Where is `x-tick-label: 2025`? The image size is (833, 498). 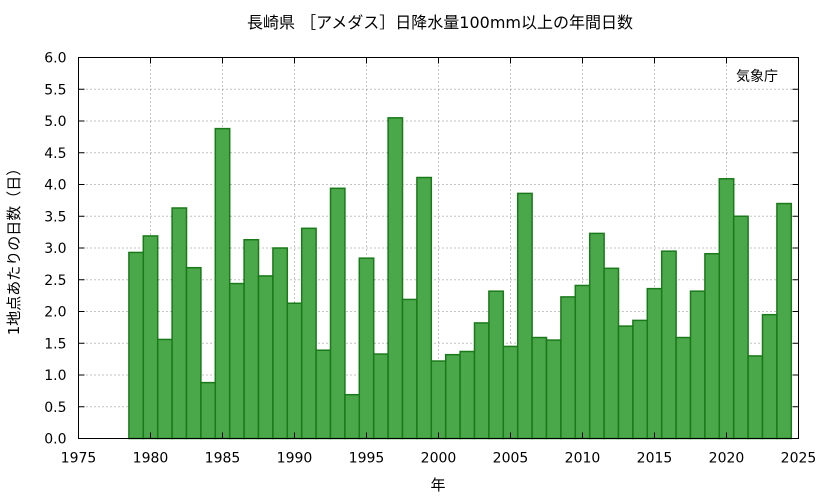 x-tick-label: 2025 is located at coordinates (799, 459).